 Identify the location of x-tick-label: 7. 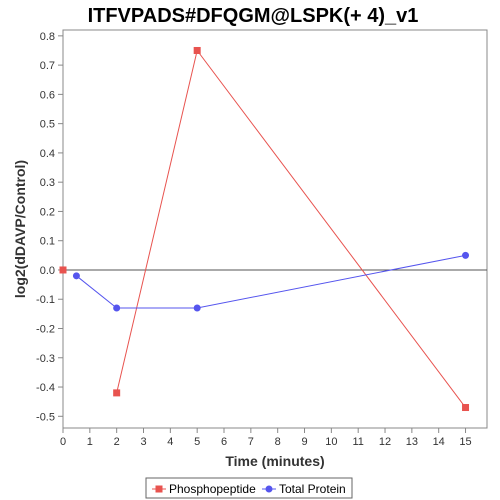
(251, 442).